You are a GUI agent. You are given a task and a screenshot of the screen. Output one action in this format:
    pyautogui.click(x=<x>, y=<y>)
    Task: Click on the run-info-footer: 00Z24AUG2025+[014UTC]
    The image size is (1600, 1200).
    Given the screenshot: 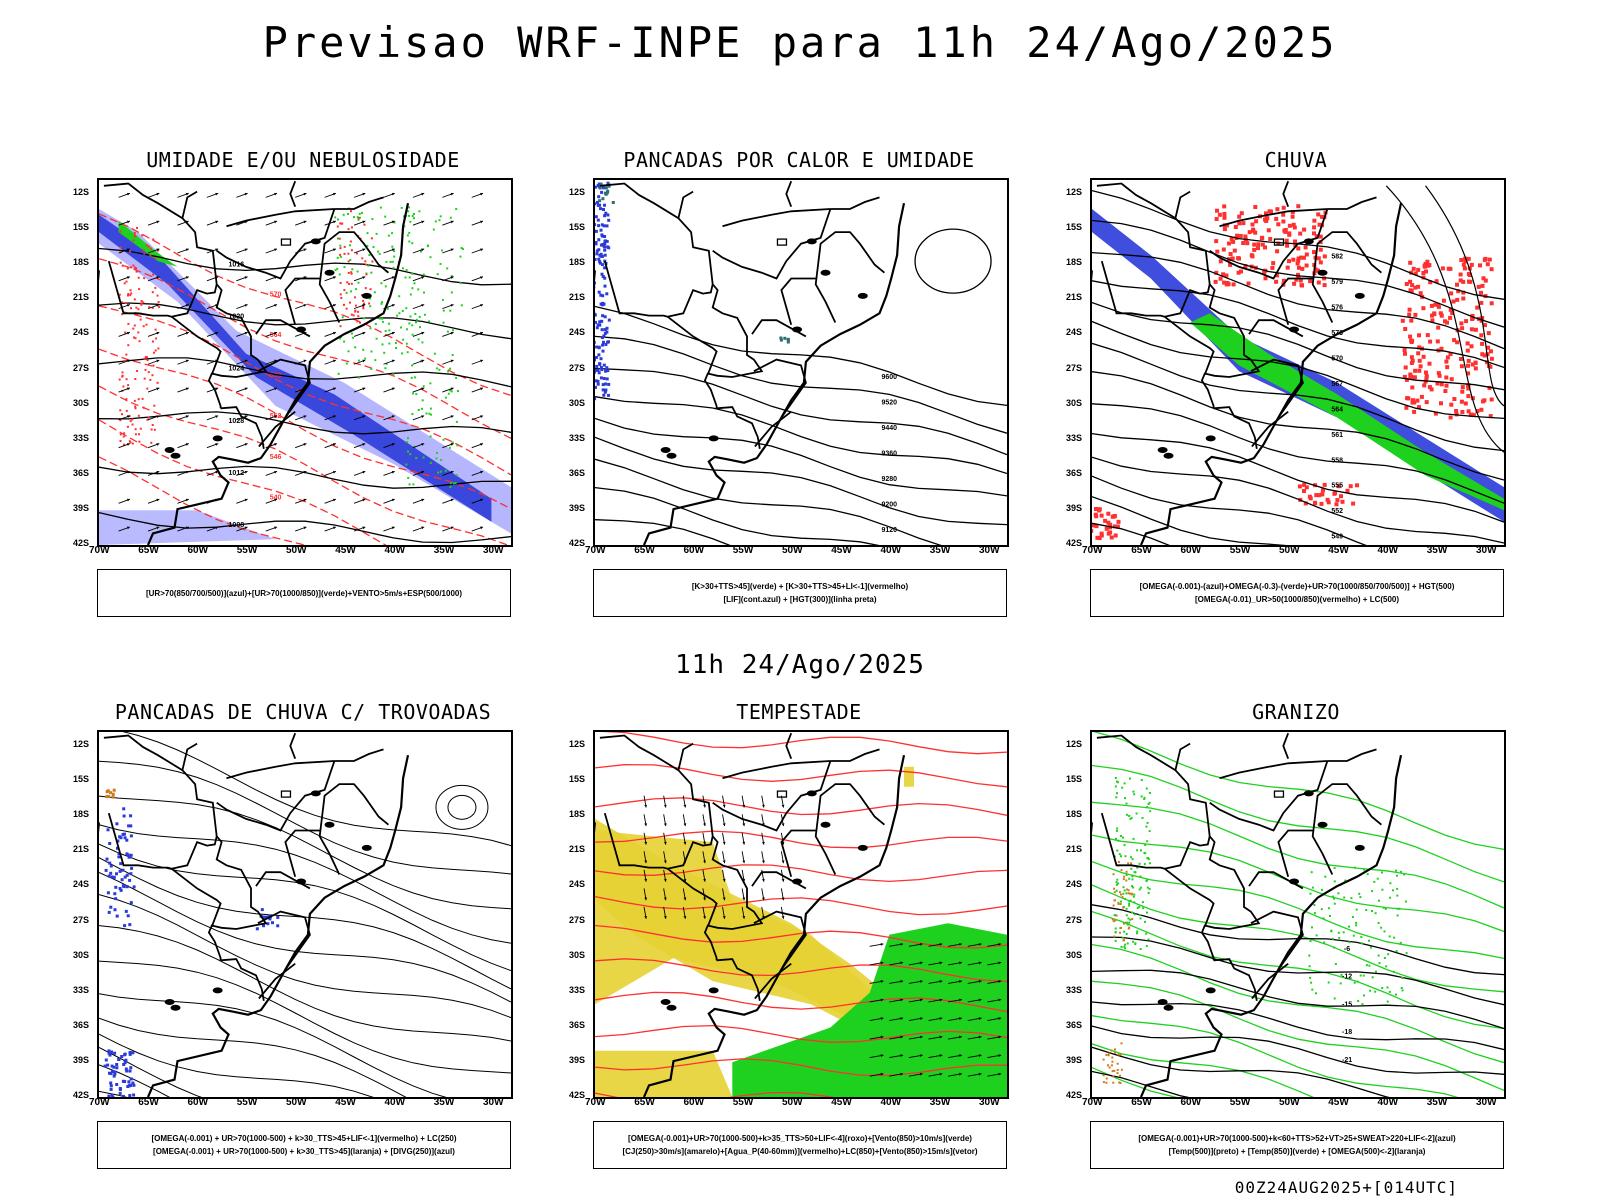 What is the action you would take?
    pyautogui.click(x=1346, y=1187)
    